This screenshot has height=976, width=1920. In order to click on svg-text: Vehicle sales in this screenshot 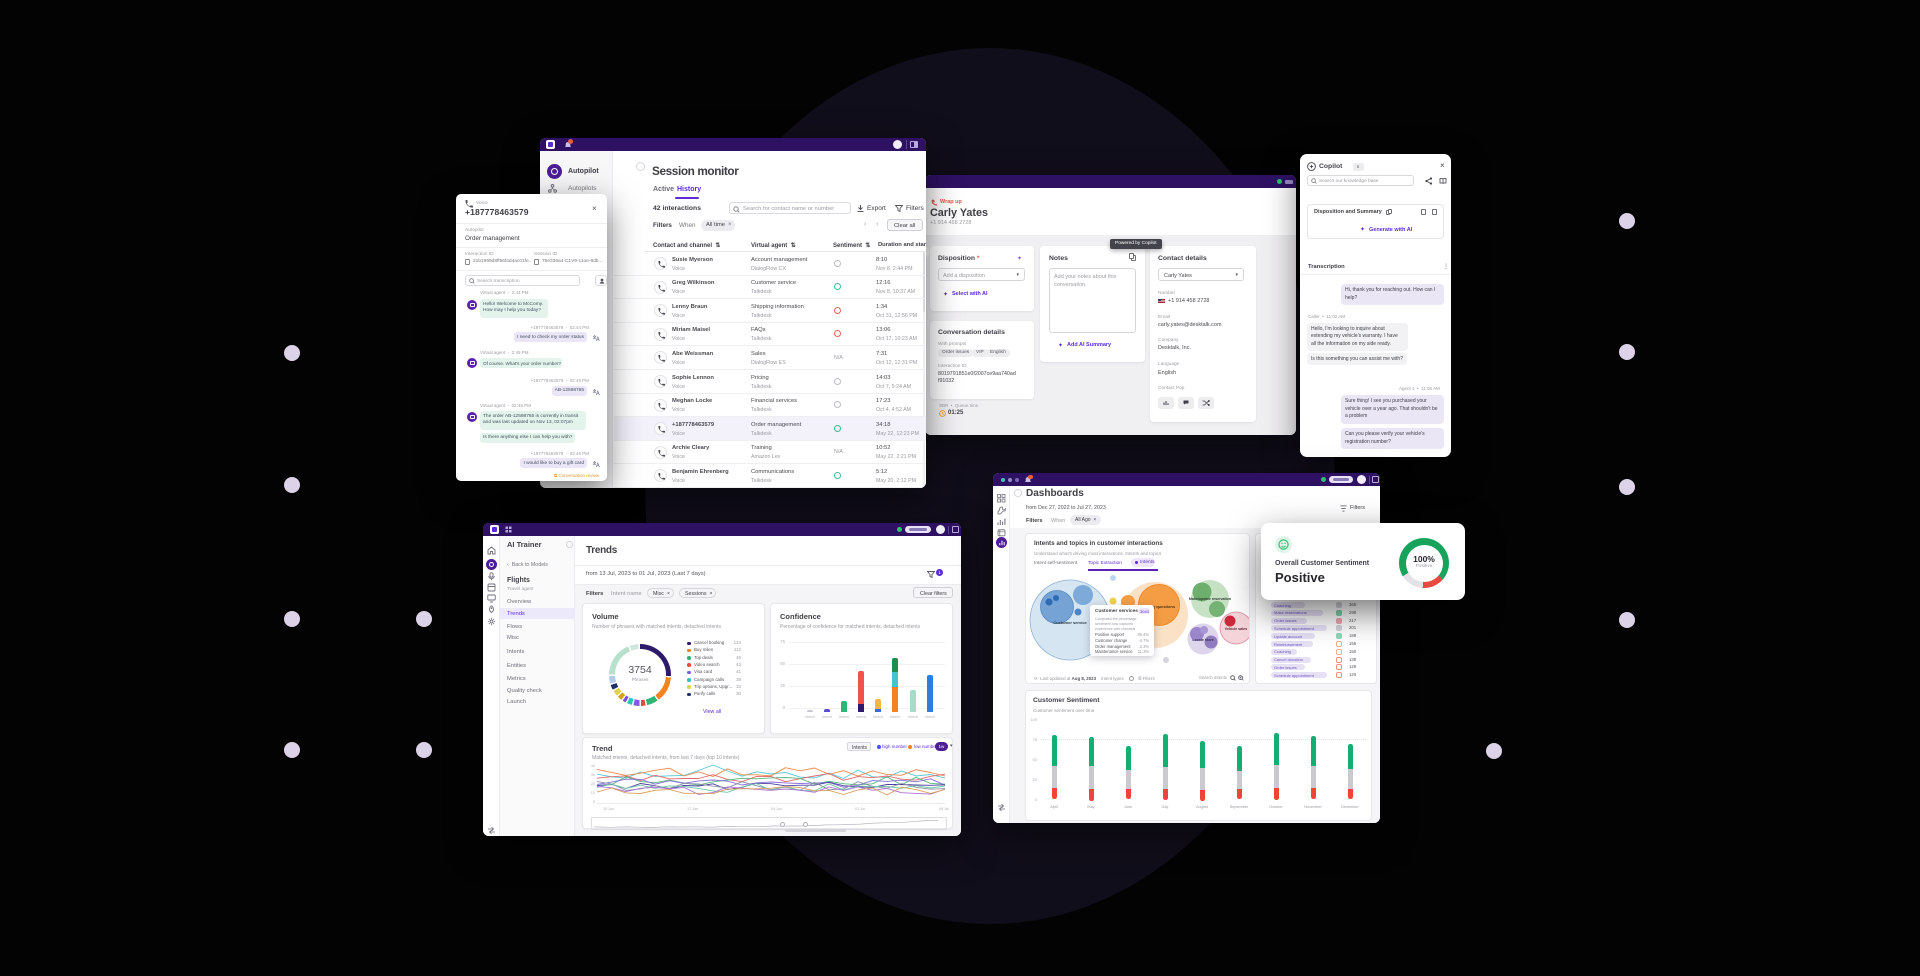, I will do `click(1236, 629)`.